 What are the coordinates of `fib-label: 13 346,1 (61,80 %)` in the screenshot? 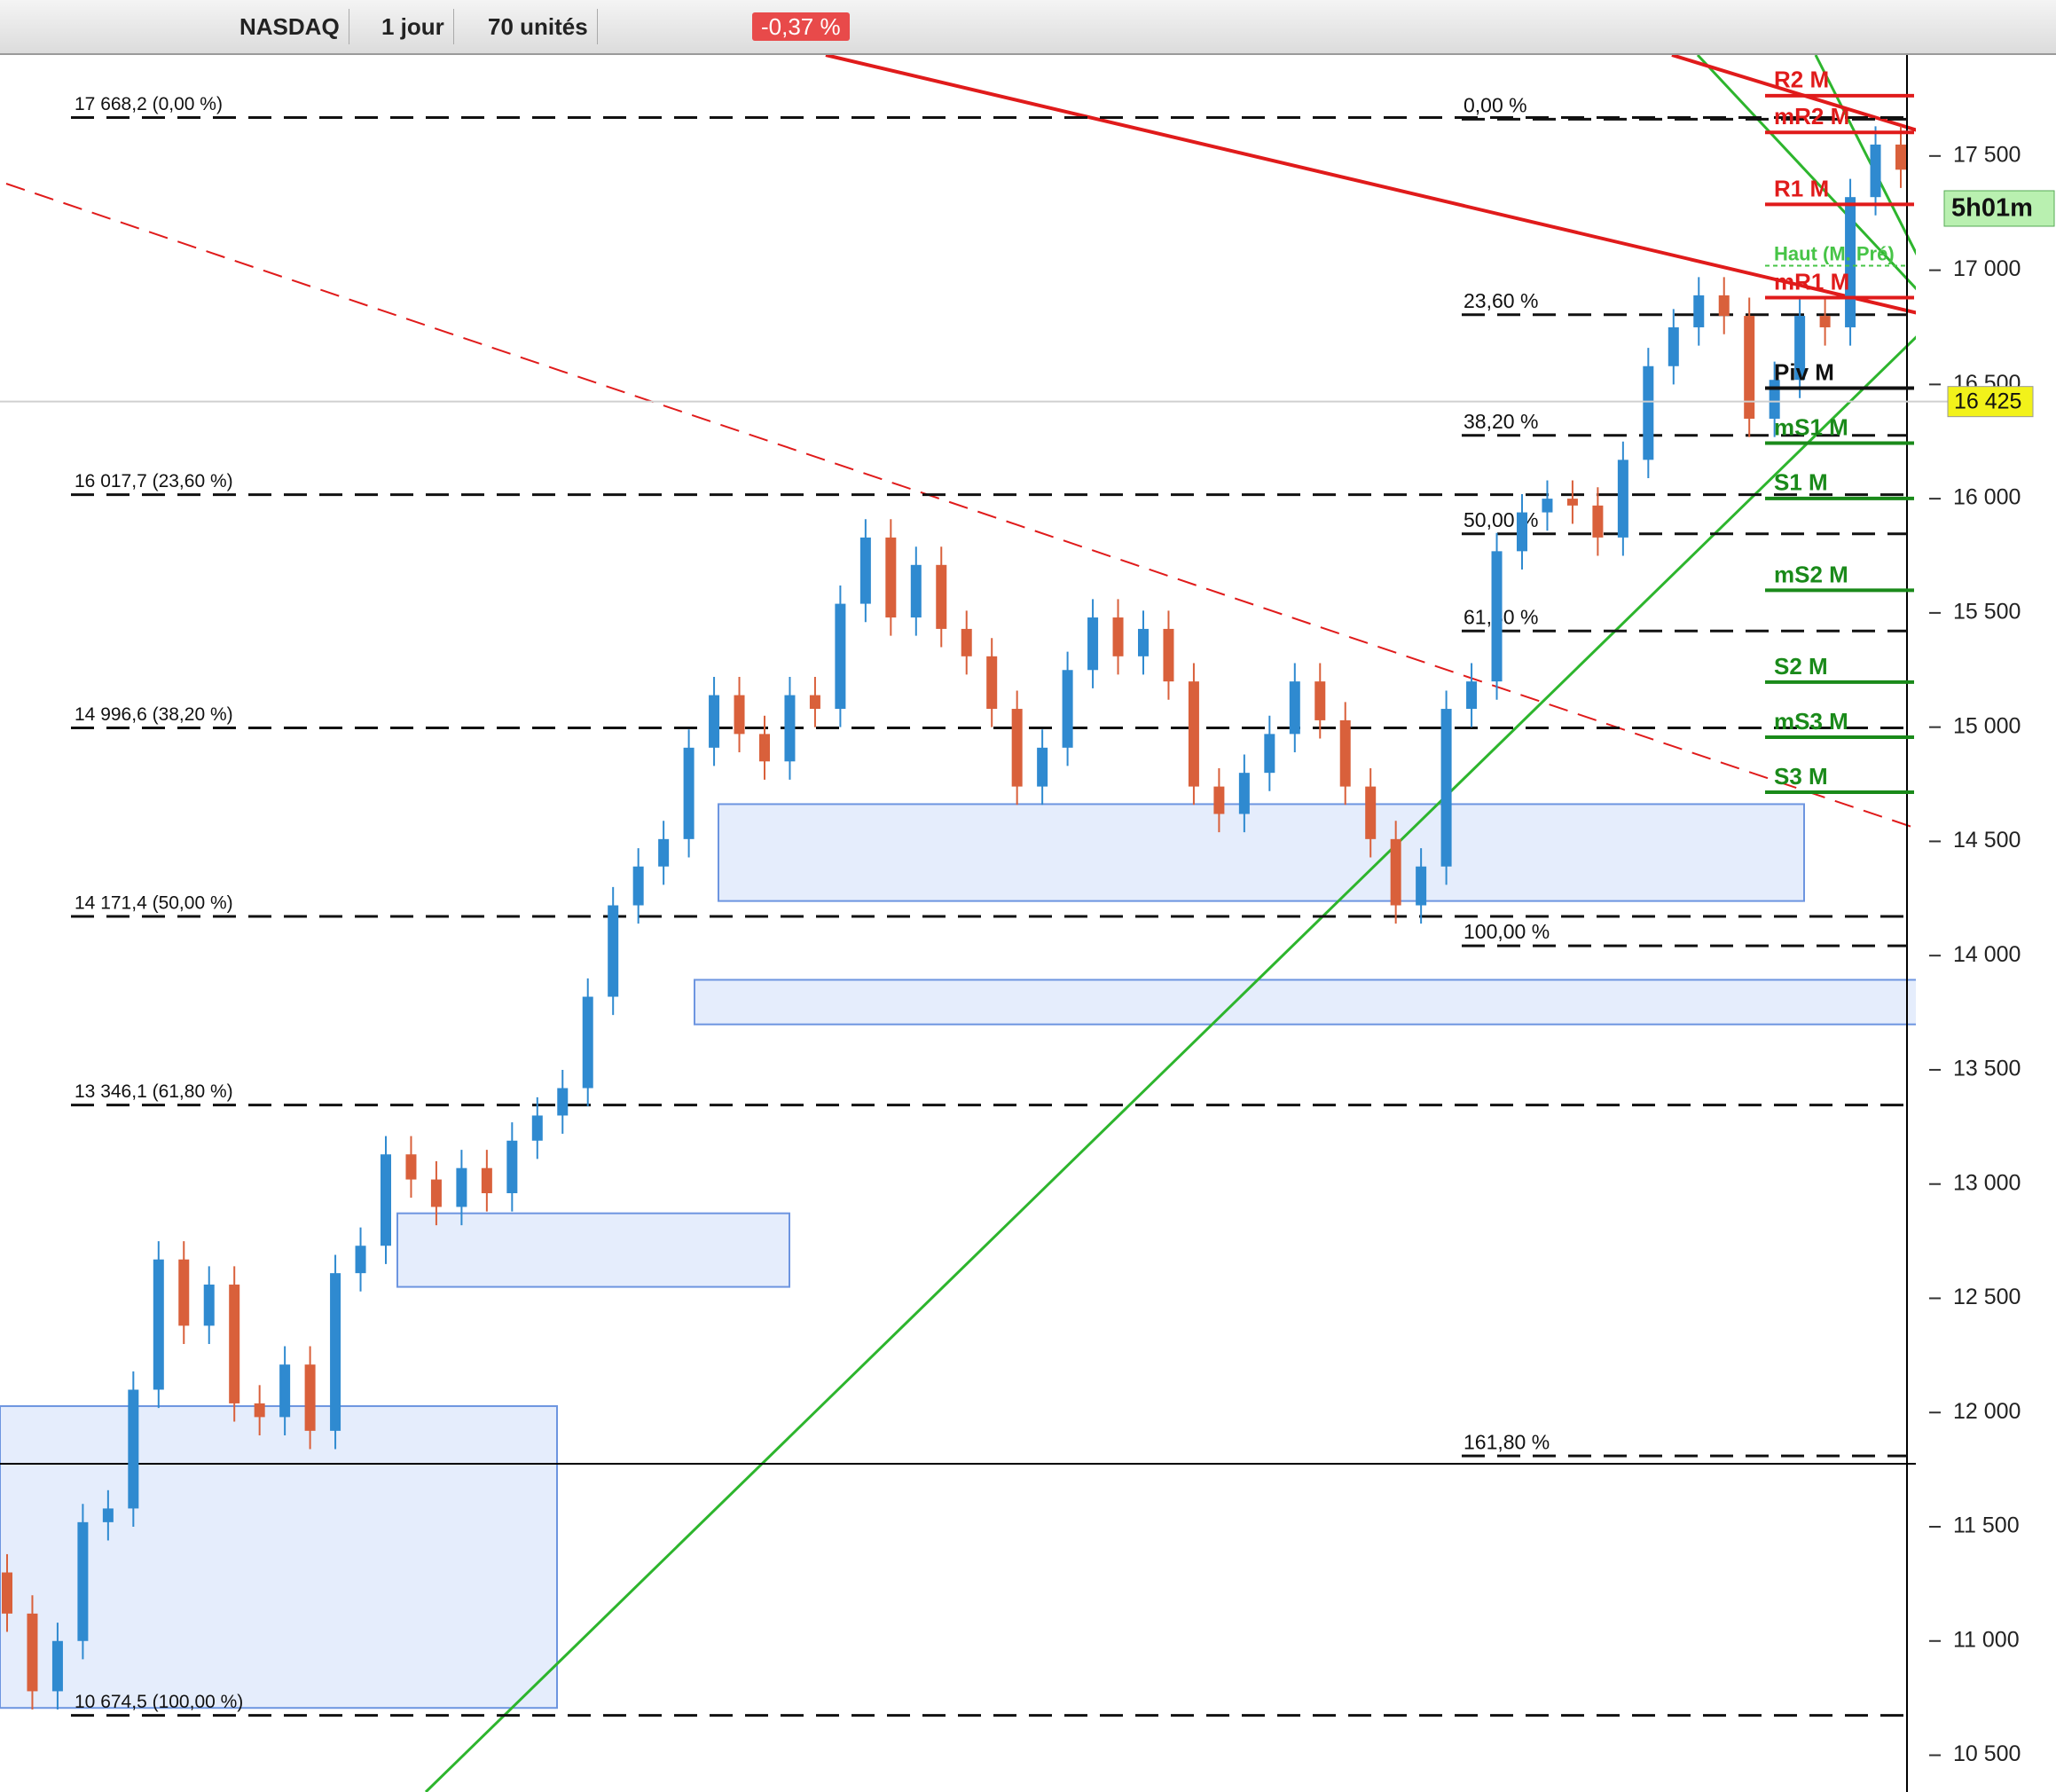 It's located at (154, 1091).